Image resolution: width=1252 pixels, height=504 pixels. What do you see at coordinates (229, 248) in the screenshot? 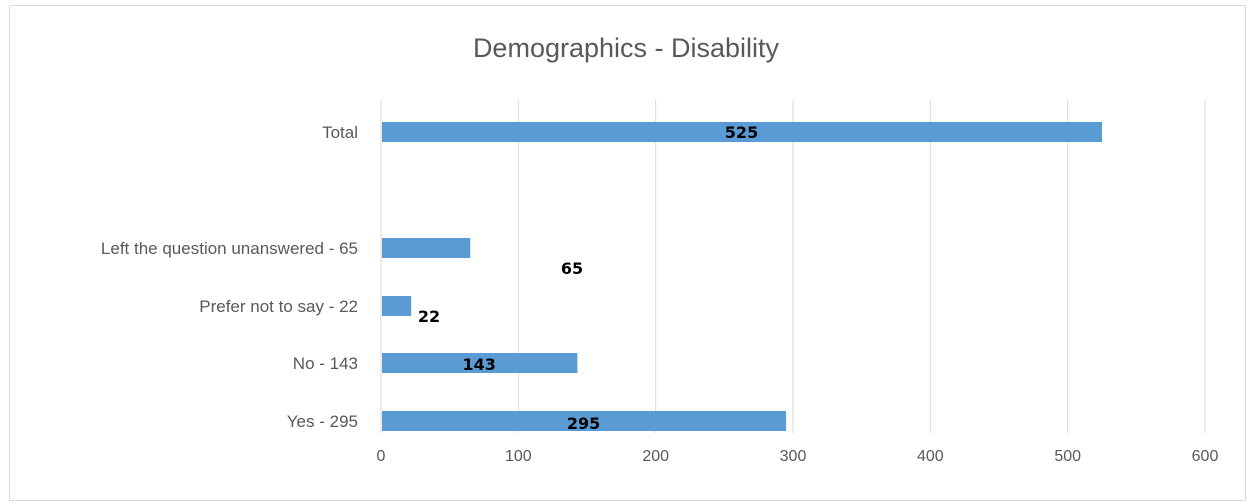
I see `category-label: Left the question unanswered - 65` at bounding box center [229, 248].